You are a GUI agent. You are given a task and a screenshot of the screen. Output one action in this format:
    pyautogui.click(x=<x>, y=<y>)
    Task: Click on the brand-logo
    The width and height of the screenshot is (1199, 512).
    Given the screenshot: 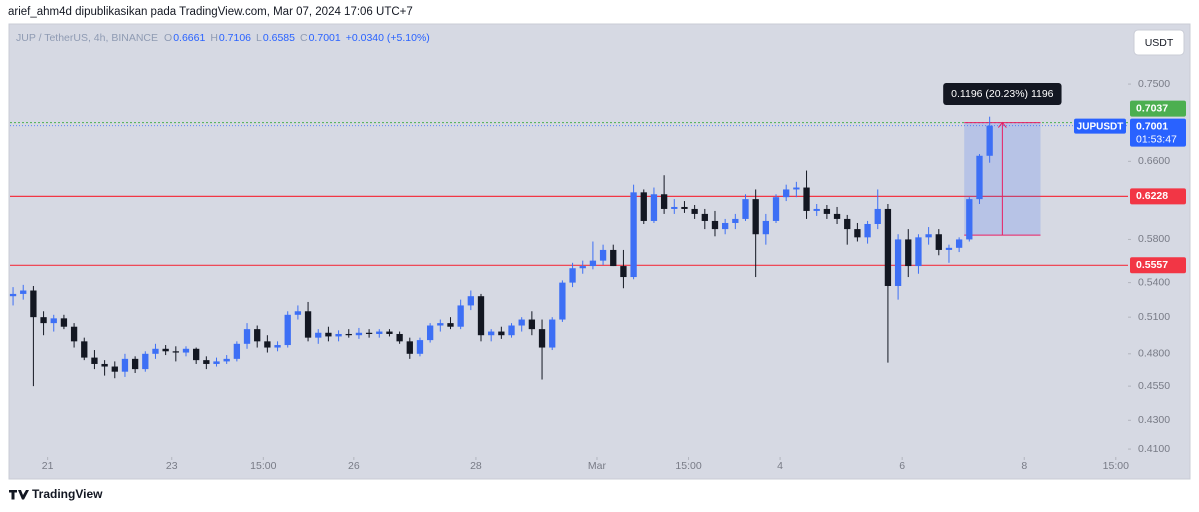 What is the action you would take?
    pyautogui.click(x=19, y=495)
    